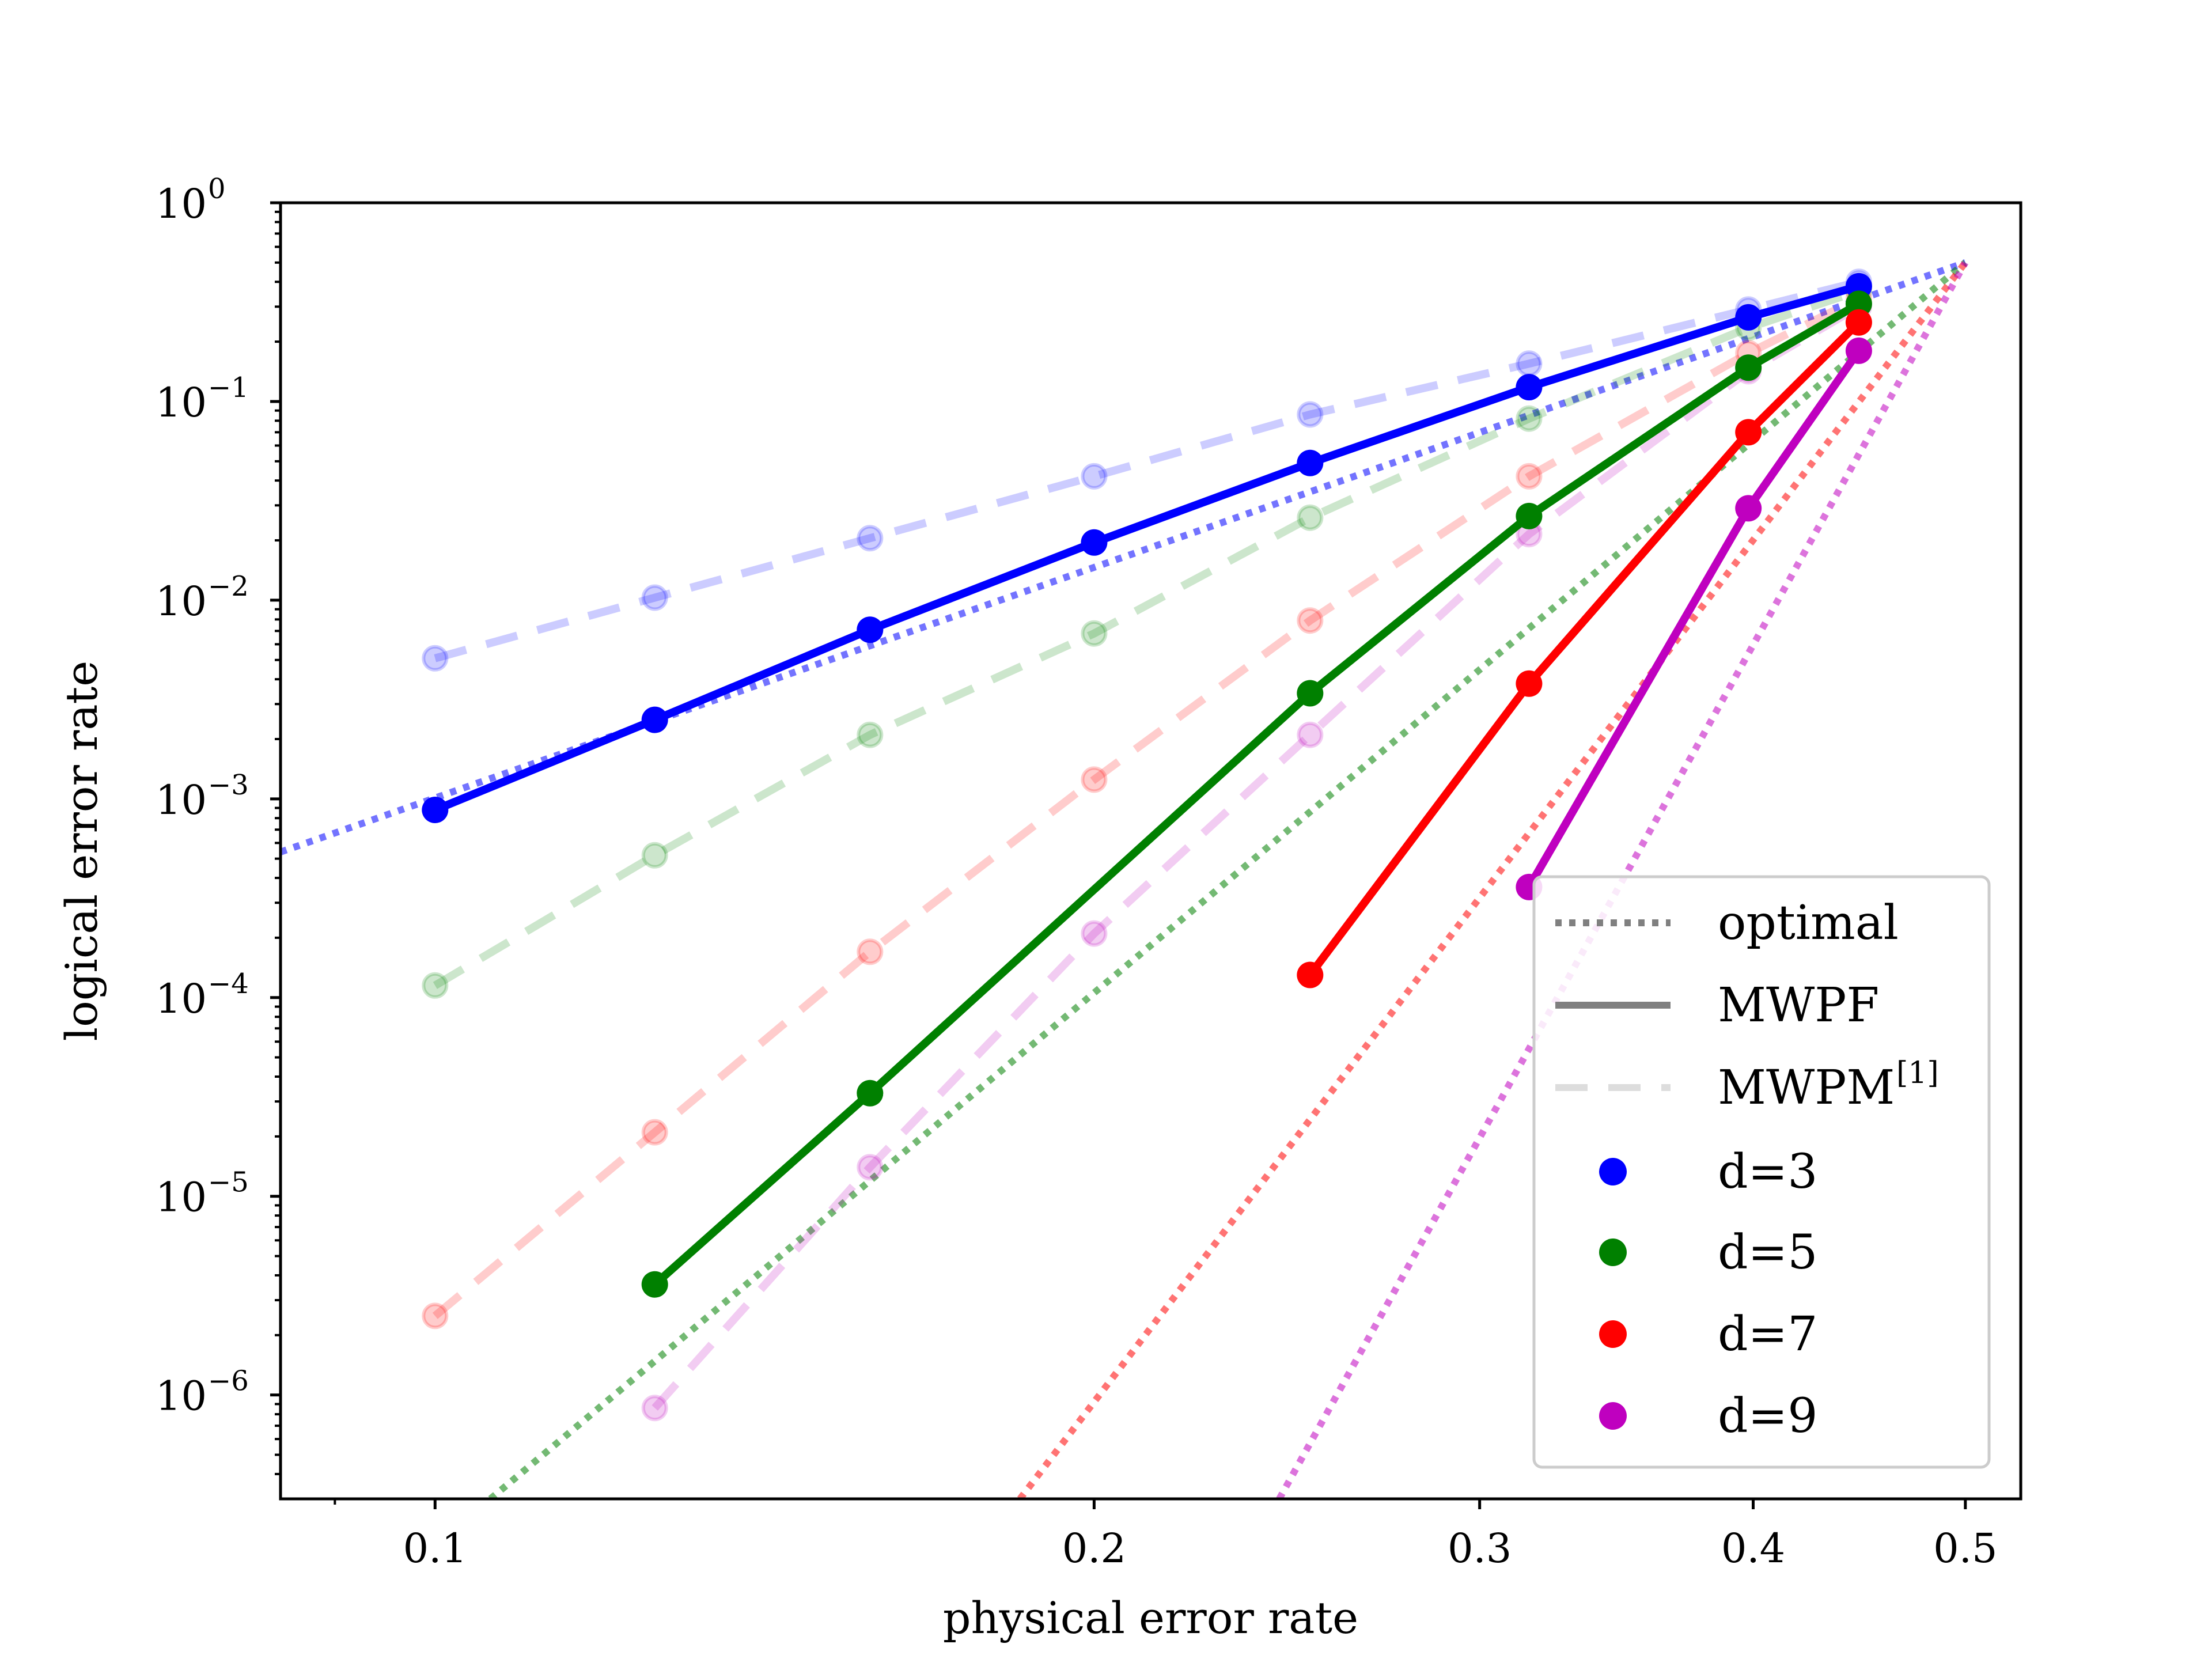  I want to click on y-tick-exponent: −2, so click(228, 586).